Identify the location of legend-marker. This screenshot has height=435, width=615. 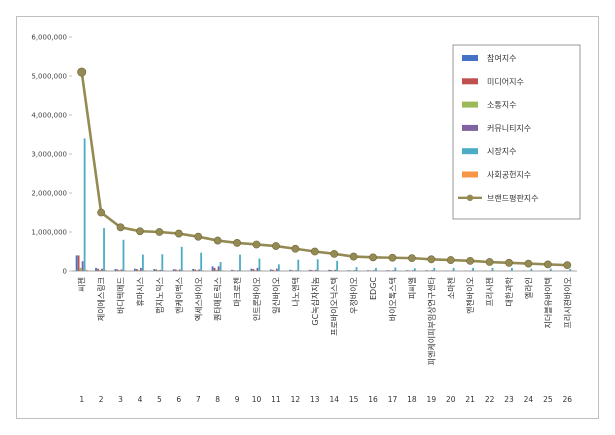
(470, 197).